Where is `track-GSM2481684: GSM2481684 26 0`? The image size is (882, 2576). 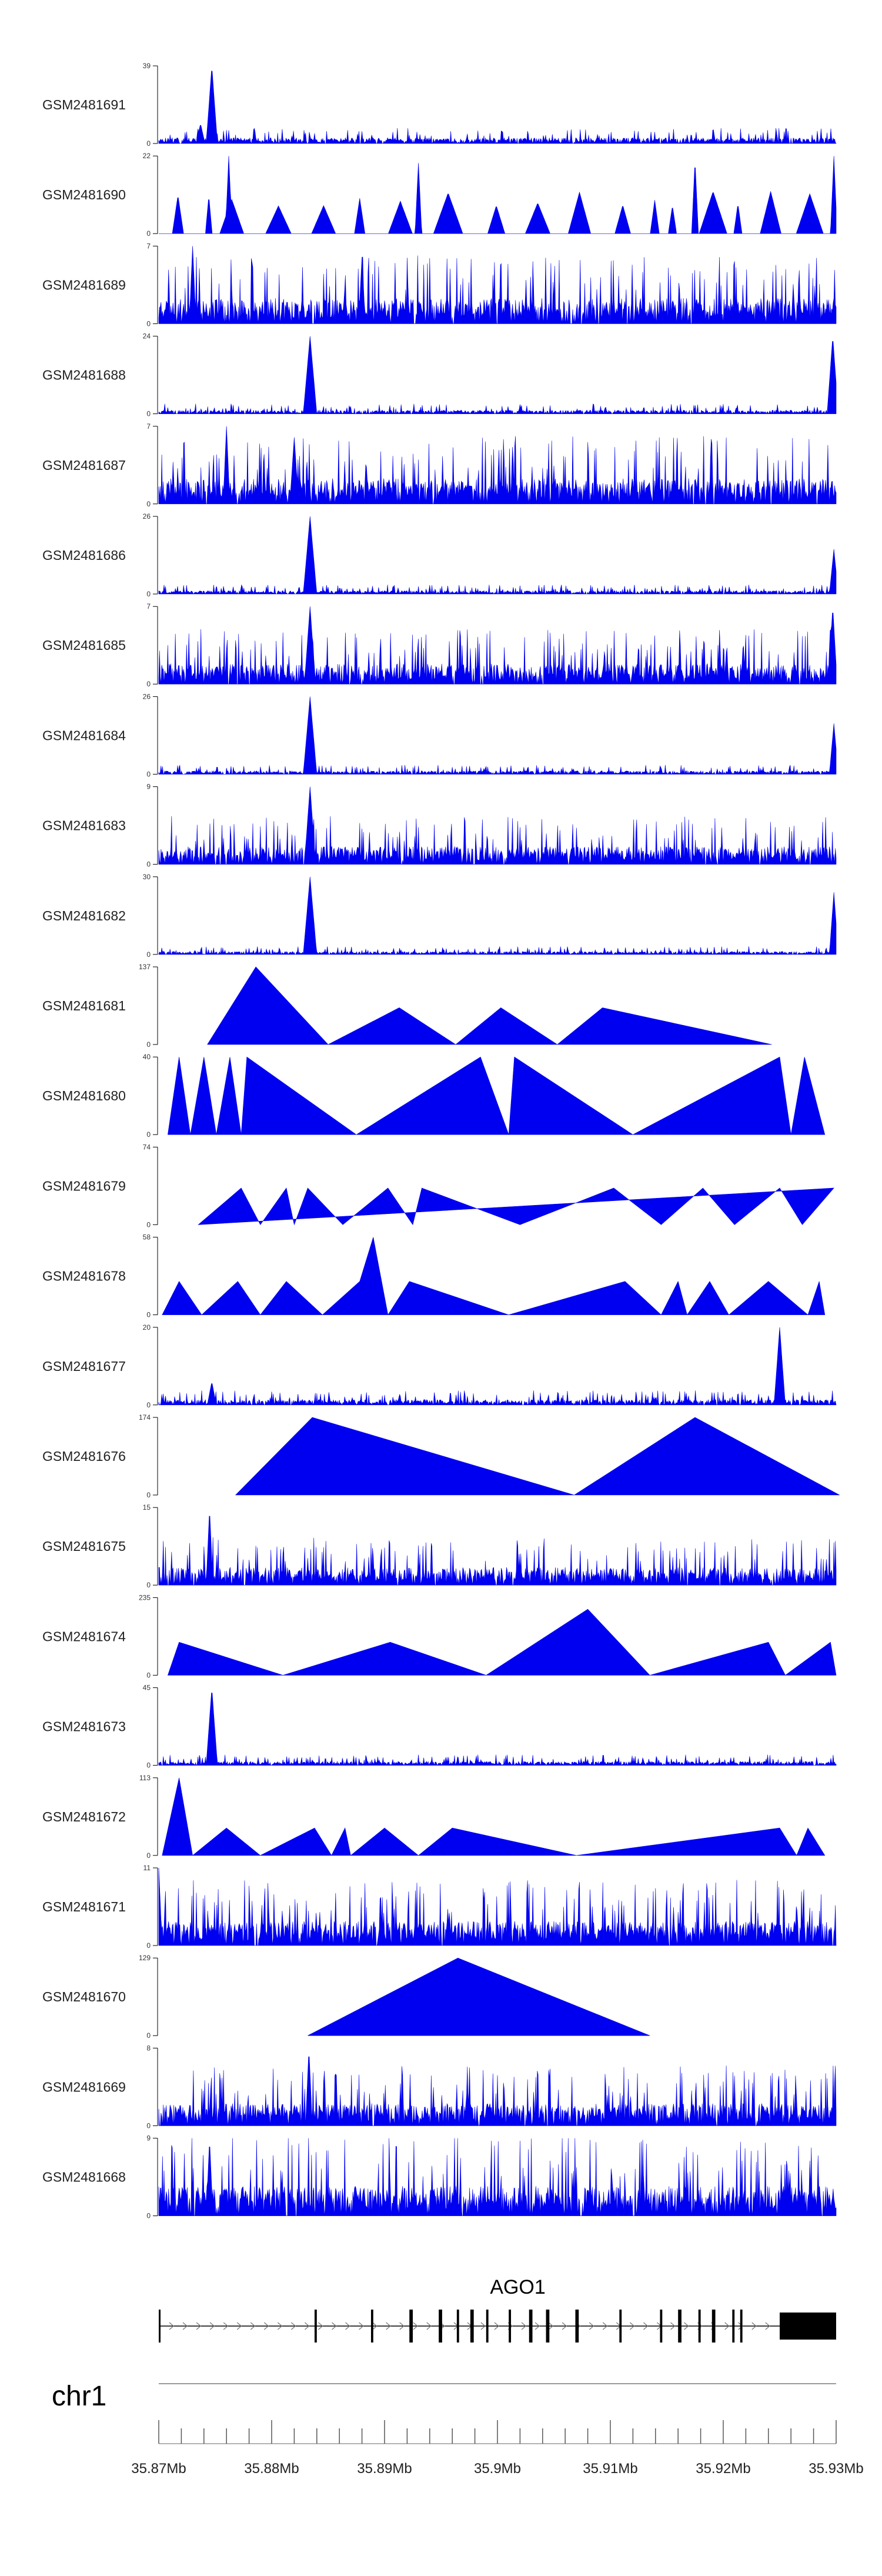 track-GSM2481684: GSM2481684 26 0 is located at coordinates (439, 735).